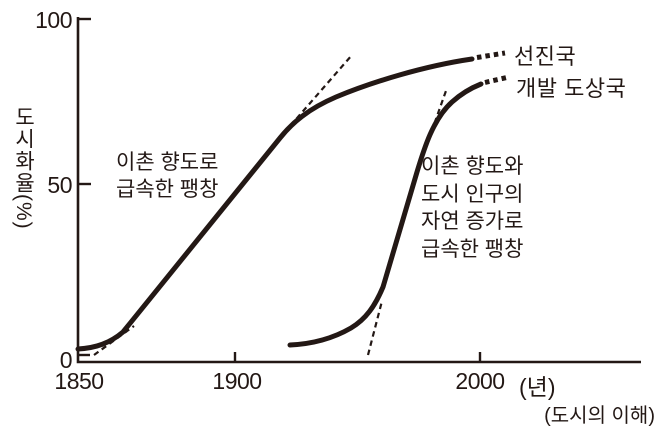 This screenshot has height=430, width=661. What do you see at coordinates (491, 55) in the screenshot?
I see `developed-curve-dotted-end` at bounding box center [491, 55].